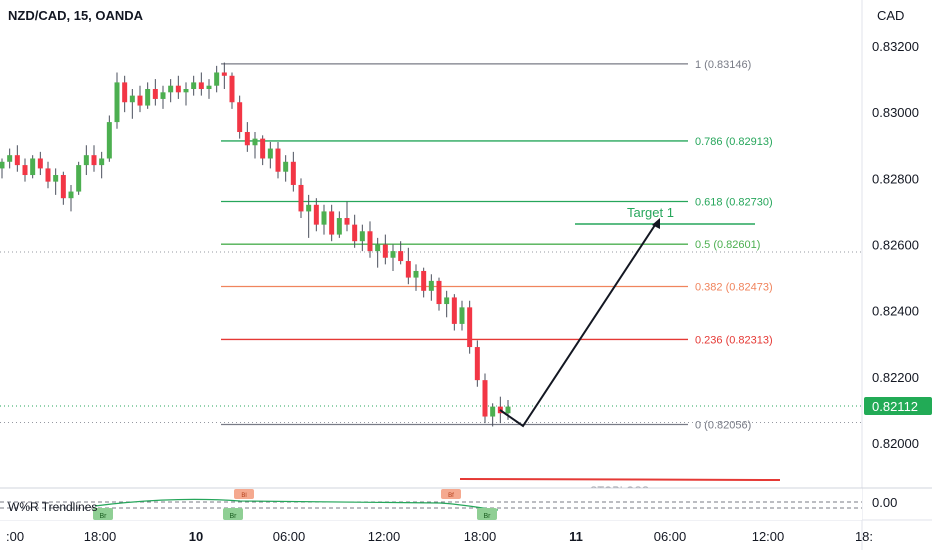 The image size is (932, 550). Describe the element at coordinates (52, 507) in the screenshot. I see `indicator-name: W%R Trendlines` at that location.